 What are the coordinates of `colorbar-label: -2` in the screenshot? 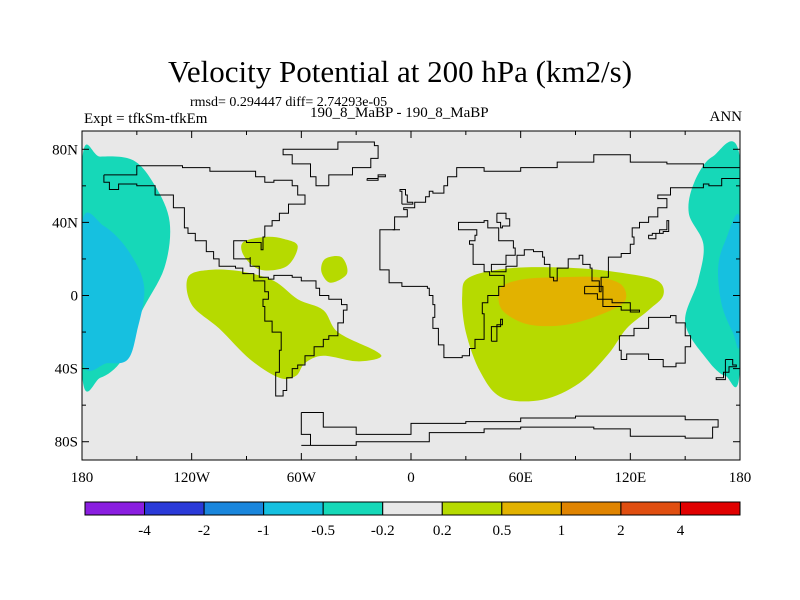 It's located at (204, 531).